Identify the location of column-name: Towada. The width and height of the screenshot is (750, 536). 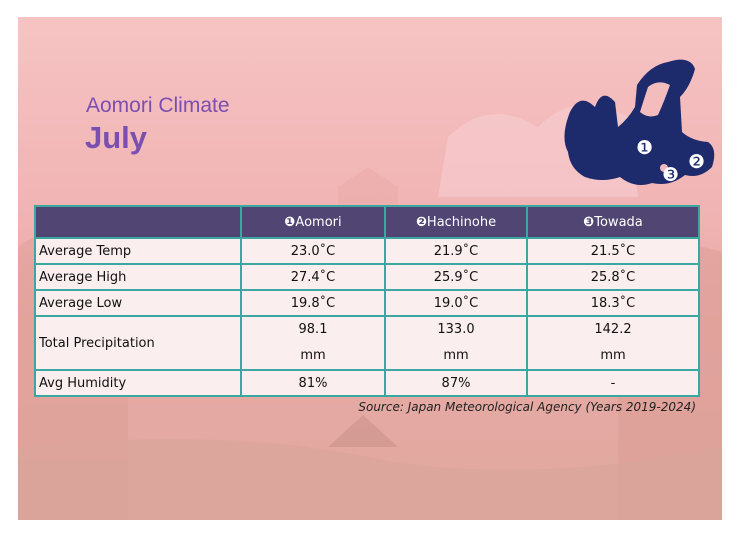
(618, 222).